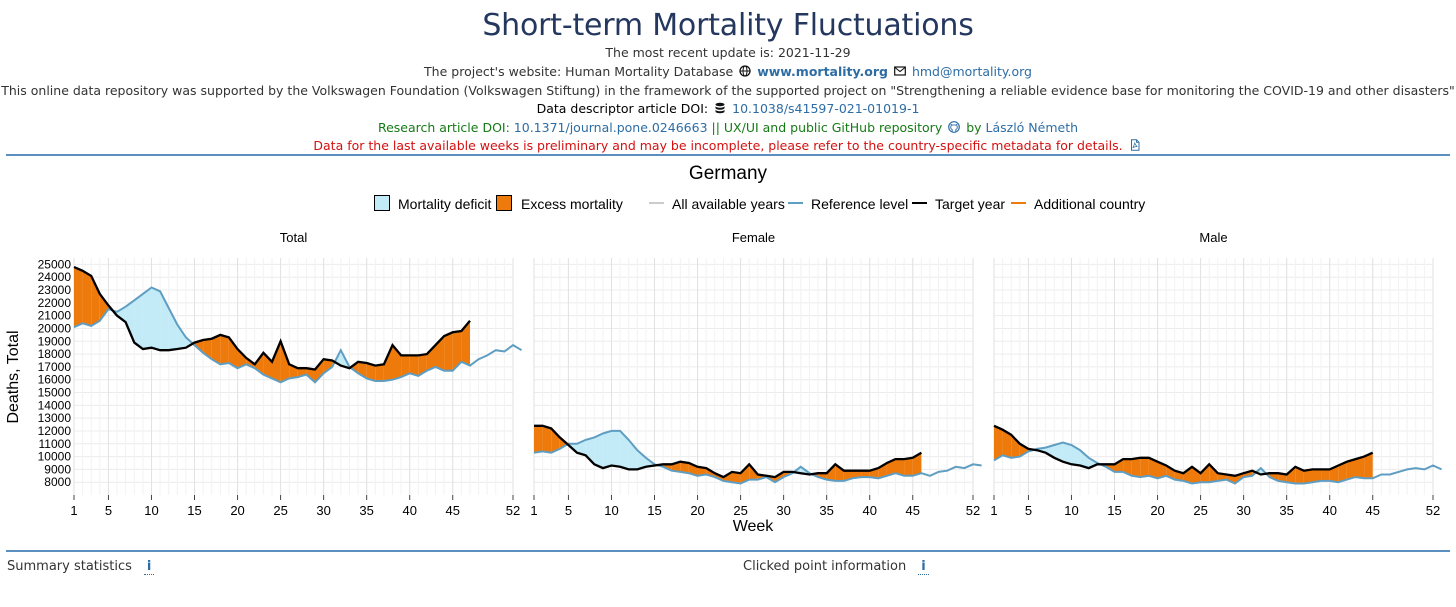 The height and width of the screenshot is (607, 1456). I want to click on legend-all-years-label: All available years, so click(728, 204).